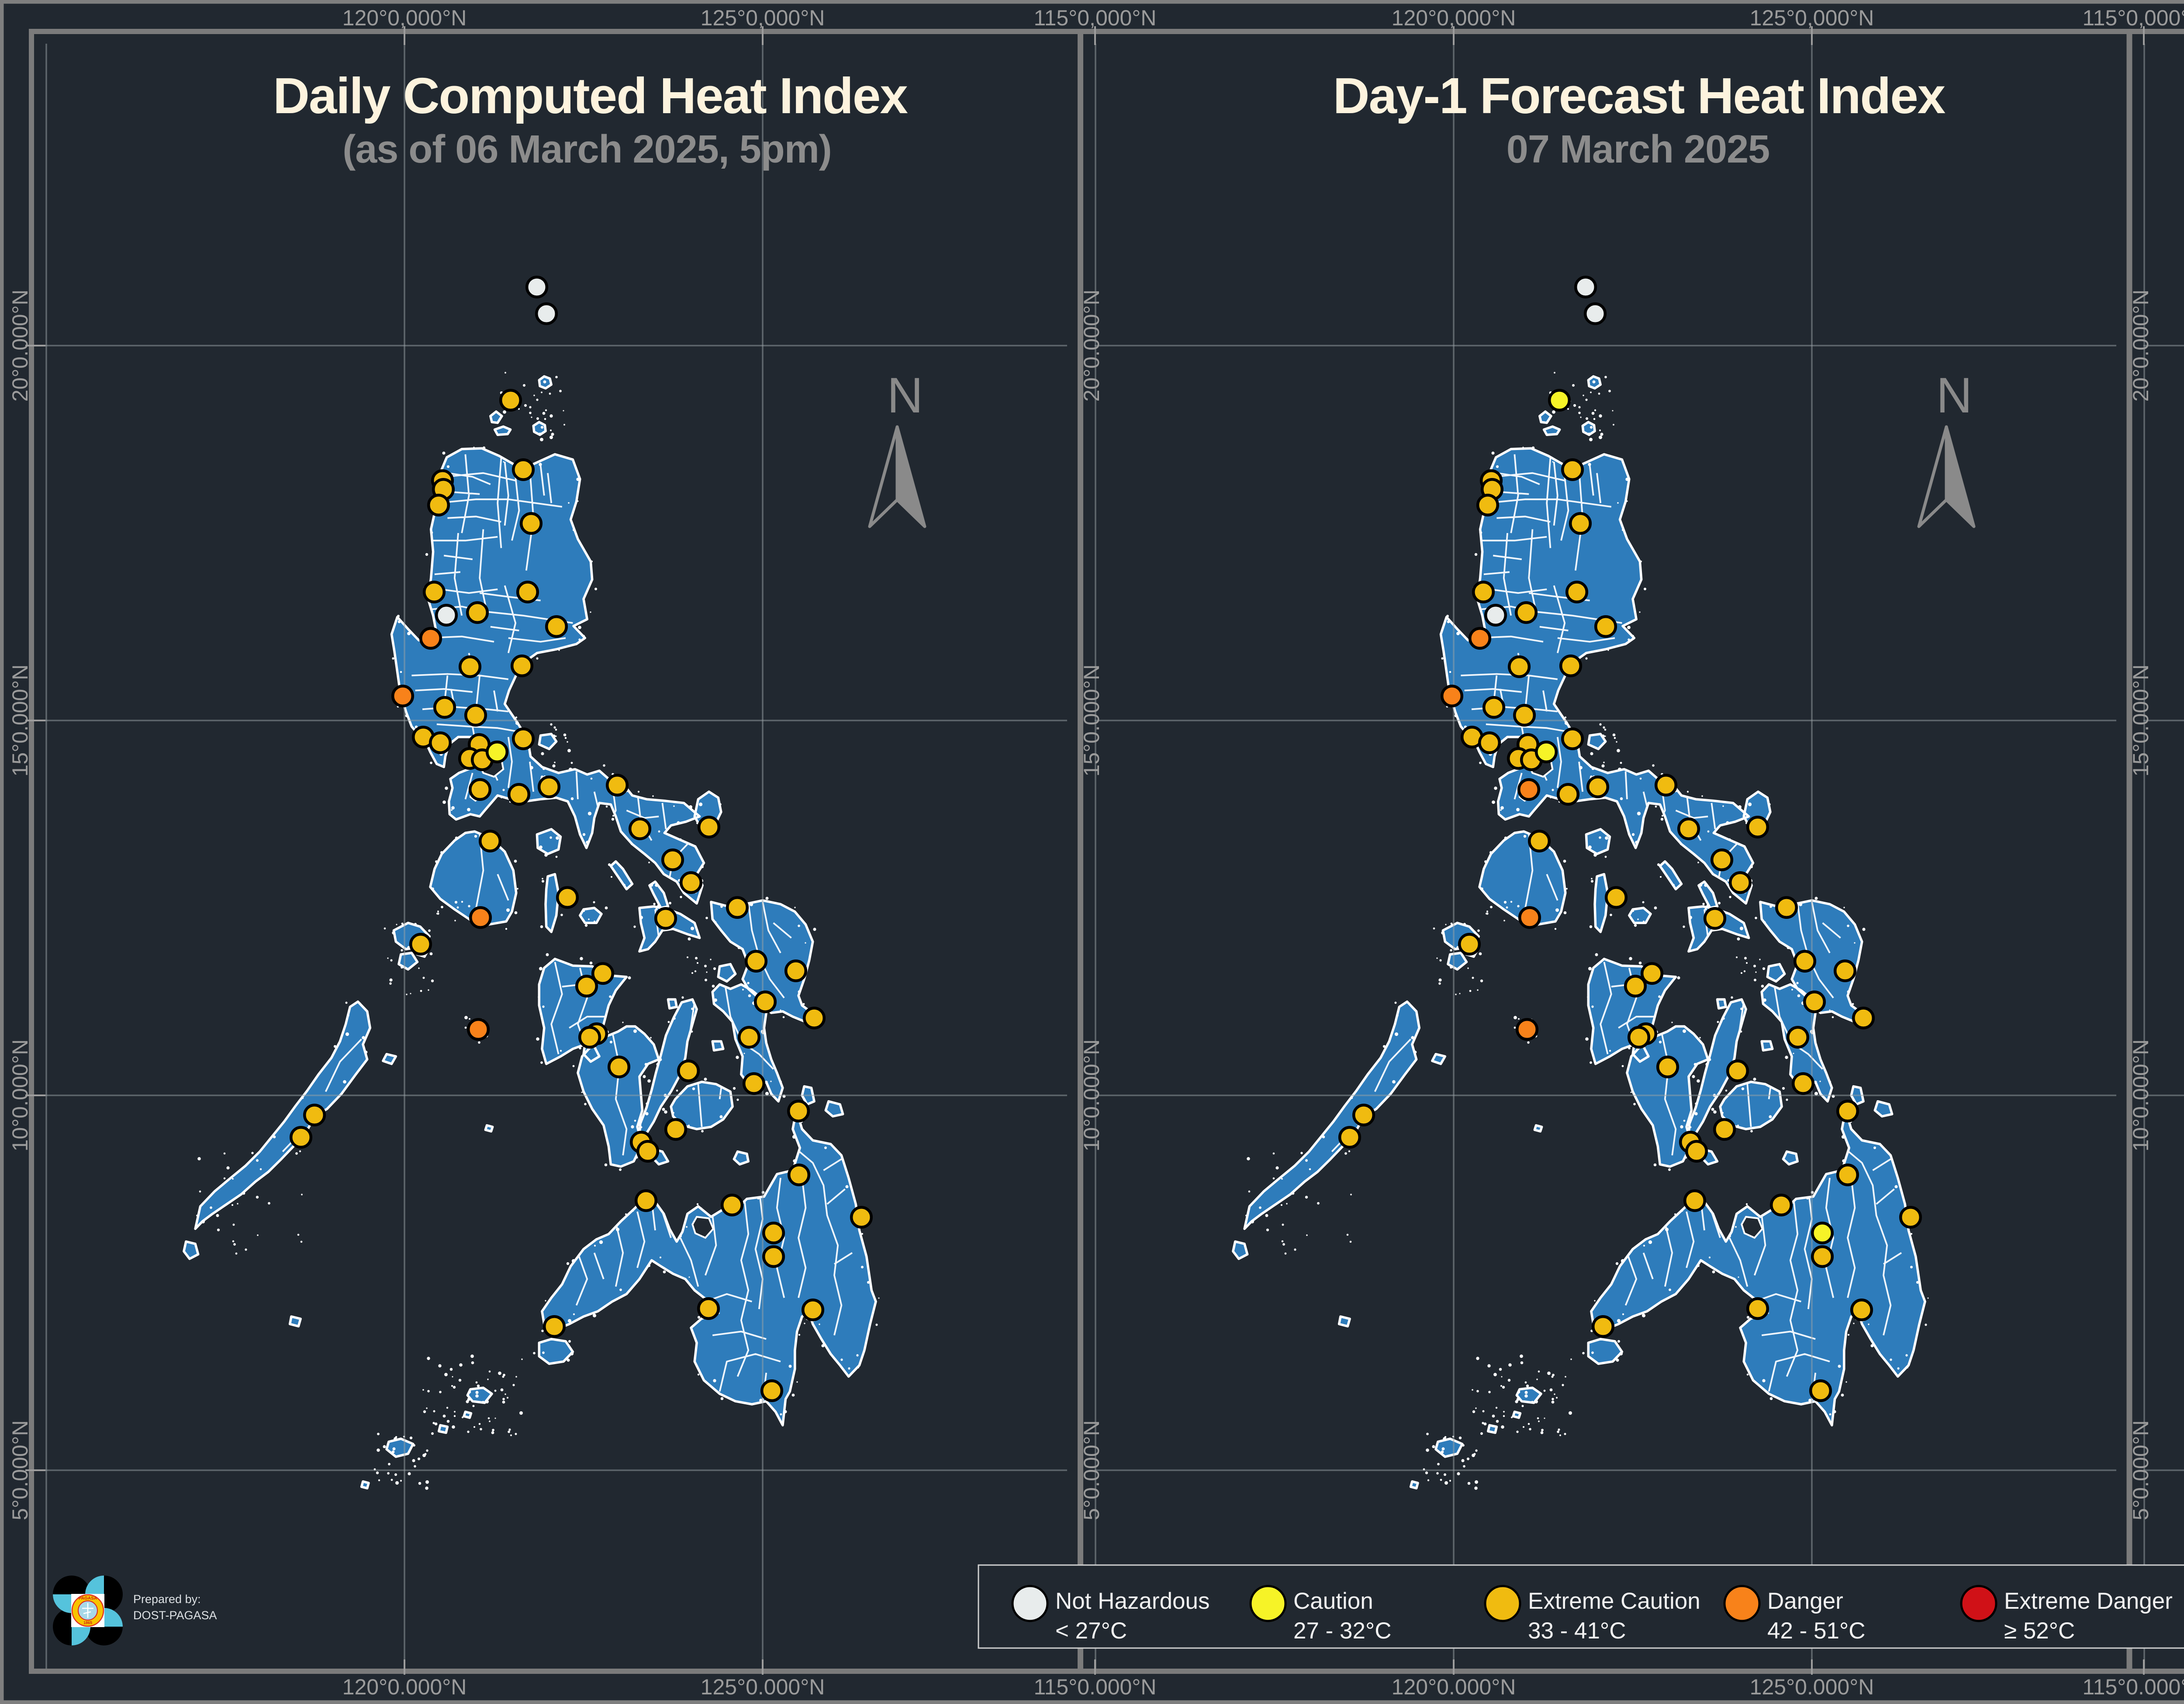 Image resolution: width=2184 pixels, height=1704 pixels. Describe the element at coordinates (1132, 1601) in the screenshot. I see `svg-text: Not Hazardous` at that location.